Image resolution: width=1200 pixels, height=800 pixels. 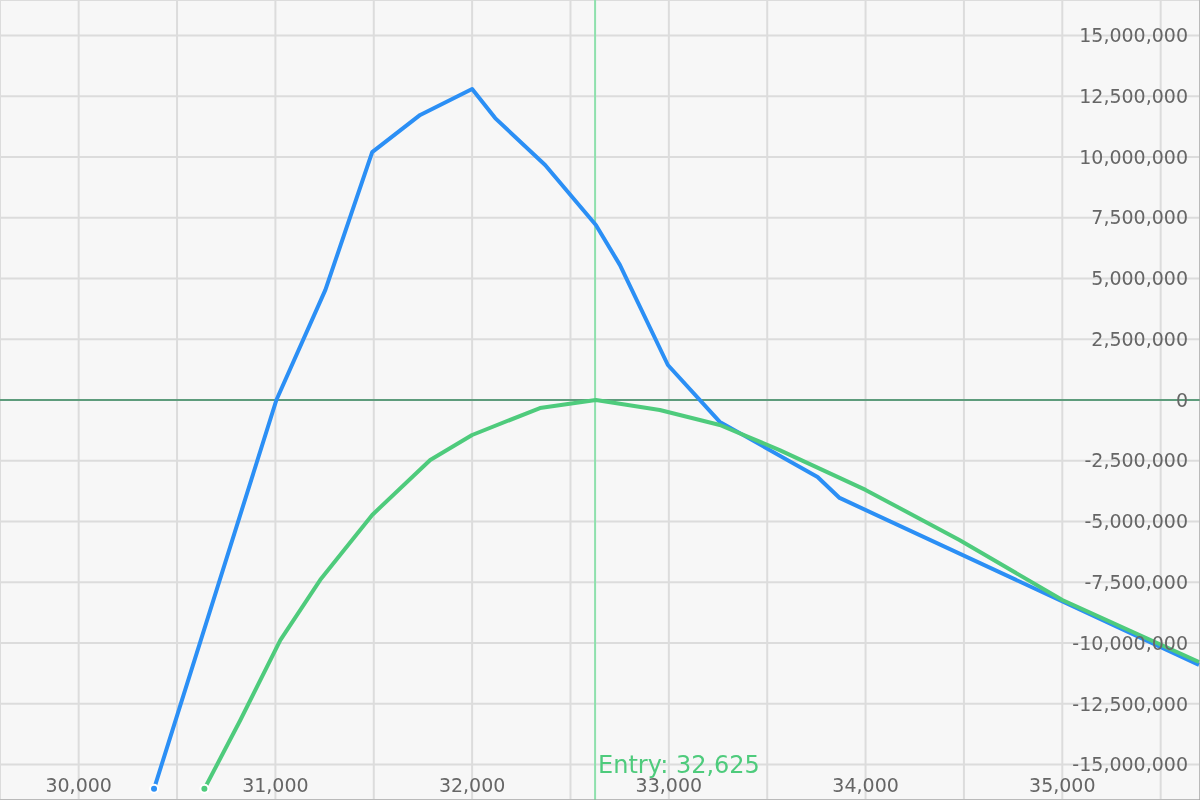 What do you see at coordinates (865, 785) in the screenshot?
I see `x-tick-label: 34,000` at bounding box center [865, 785].